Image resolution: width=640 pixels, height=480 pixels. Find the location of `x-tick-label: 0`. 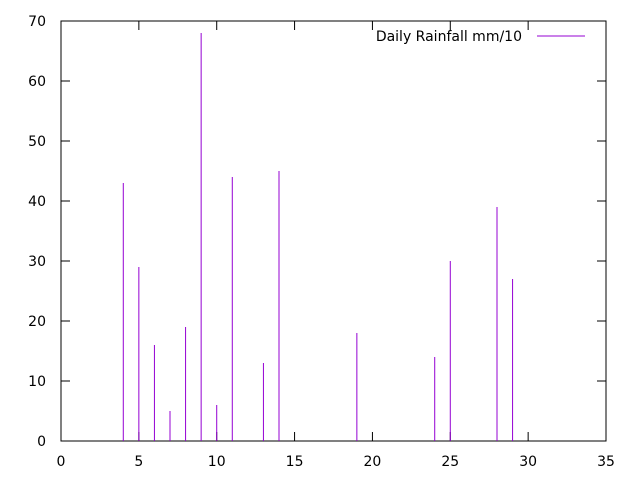

x-tick-label: 0 is located at coordinates (61, 462).